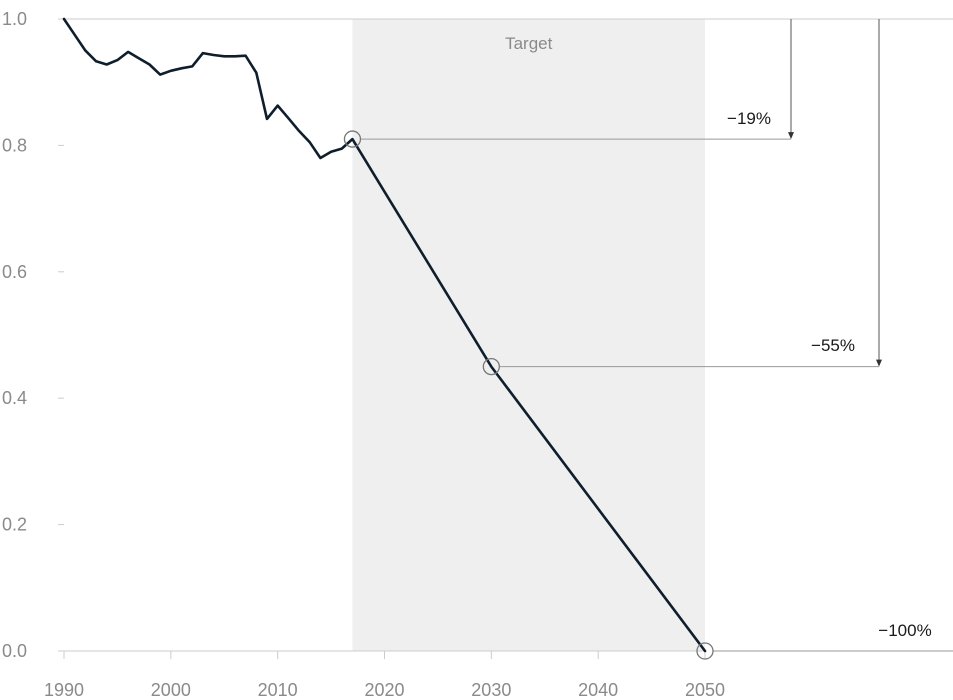  I want to click on x-tick-label: 2050, so click(705, 690).